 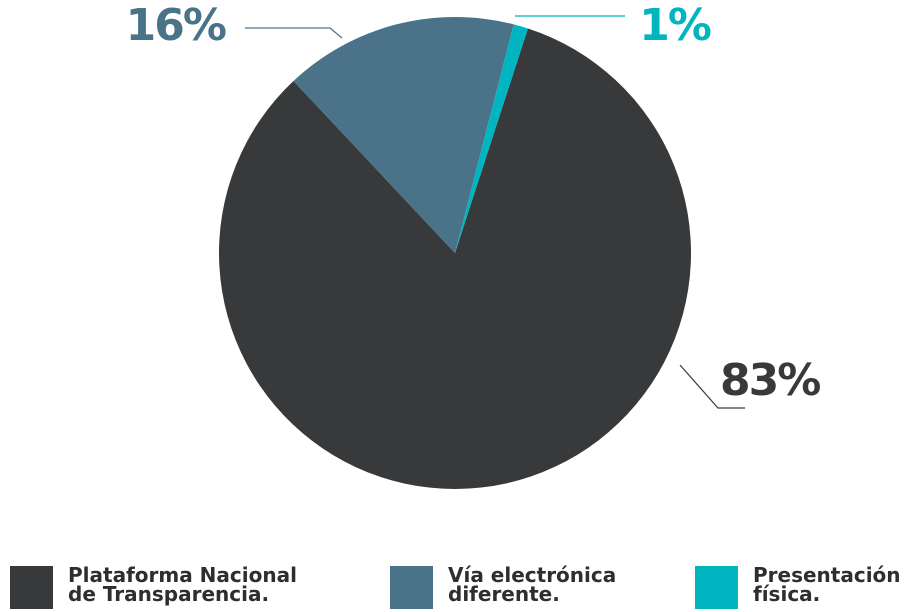 I want to click on value-label: 16%, so click(x=176, y=25).